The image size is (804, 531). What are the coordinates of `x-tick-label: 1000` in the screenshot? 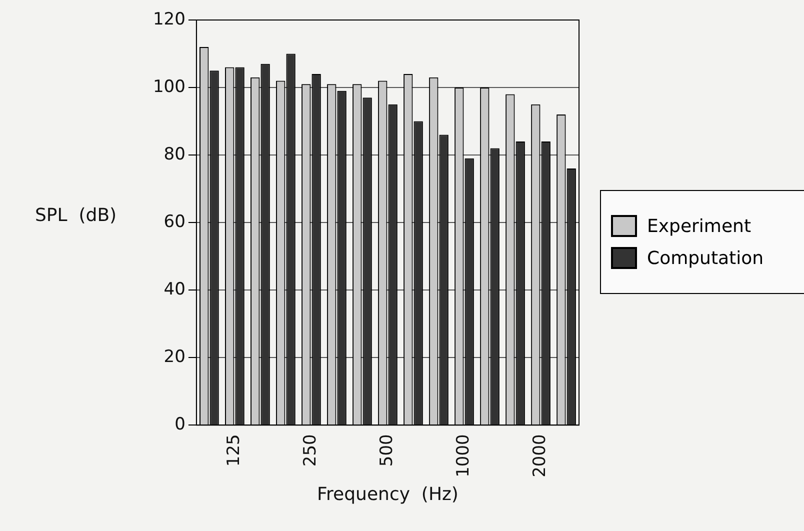 It's located at (464, 456).